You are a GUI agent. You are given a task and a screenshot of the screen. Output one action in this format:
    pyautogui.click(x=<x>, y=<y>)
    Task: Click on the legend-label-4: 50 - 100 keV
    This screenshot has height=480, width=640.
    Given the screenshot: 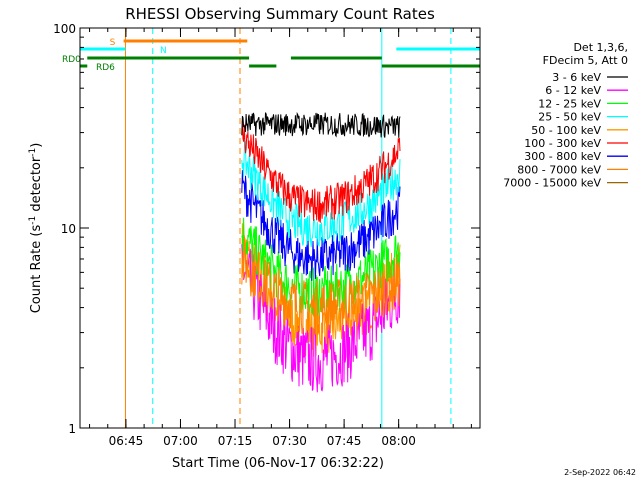 What is the action you would take?
    pyautogui.click(x=566, y=130)
    